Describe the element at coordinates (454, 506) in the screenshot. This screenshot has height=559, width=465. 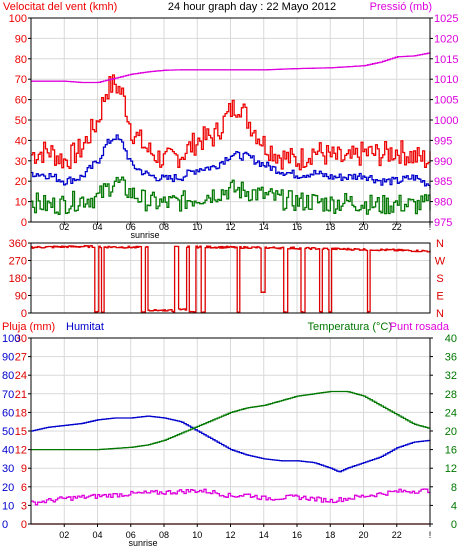
I see `temperature-tick-label: 4` at that location.